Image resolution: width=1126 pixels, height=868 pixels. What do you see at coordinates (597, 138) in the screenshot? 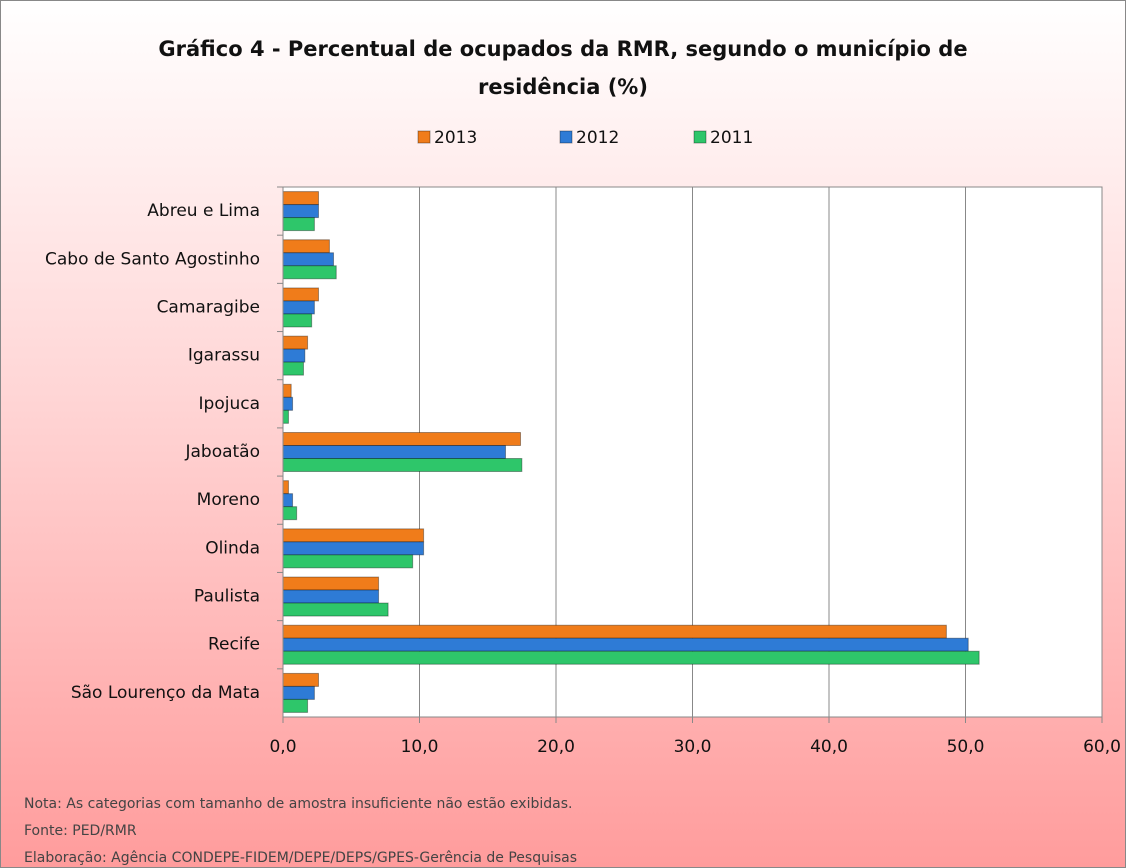
I see `legend-label: 2012` at bounding box center [597, 138].